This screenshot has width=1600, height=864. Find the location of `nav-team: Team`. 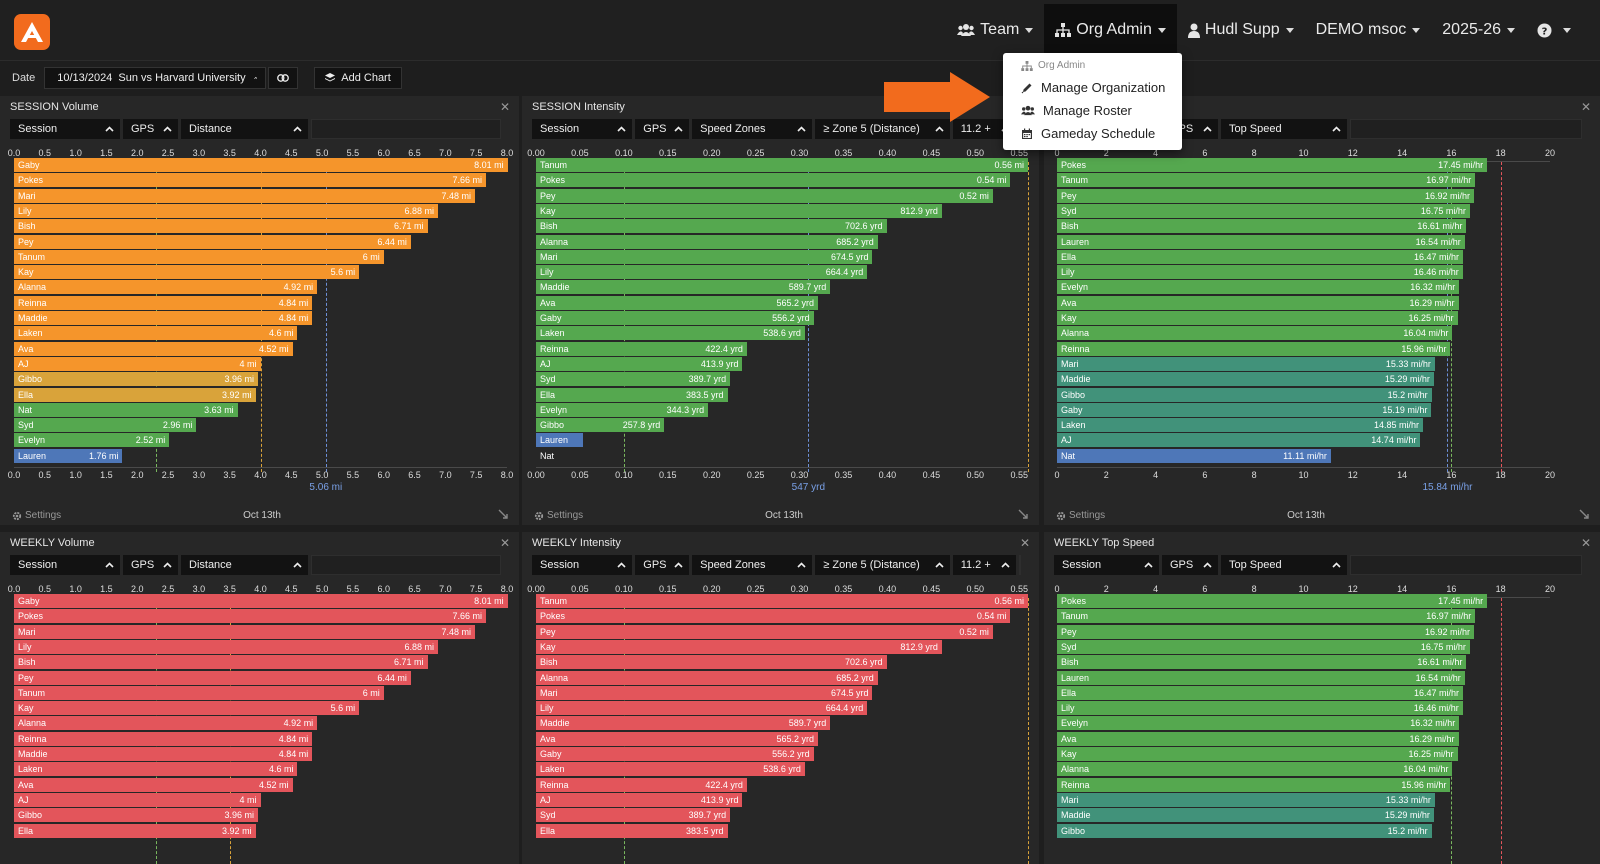

nav-team: Team is located at coordinates (995, 30).